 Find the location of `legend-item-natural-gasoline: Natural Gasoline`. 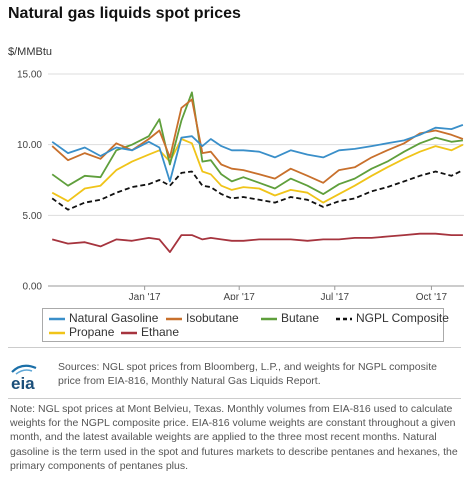

legend-item-natural-gasoline: Natural Gasoline is located at coordinates (103, 318).